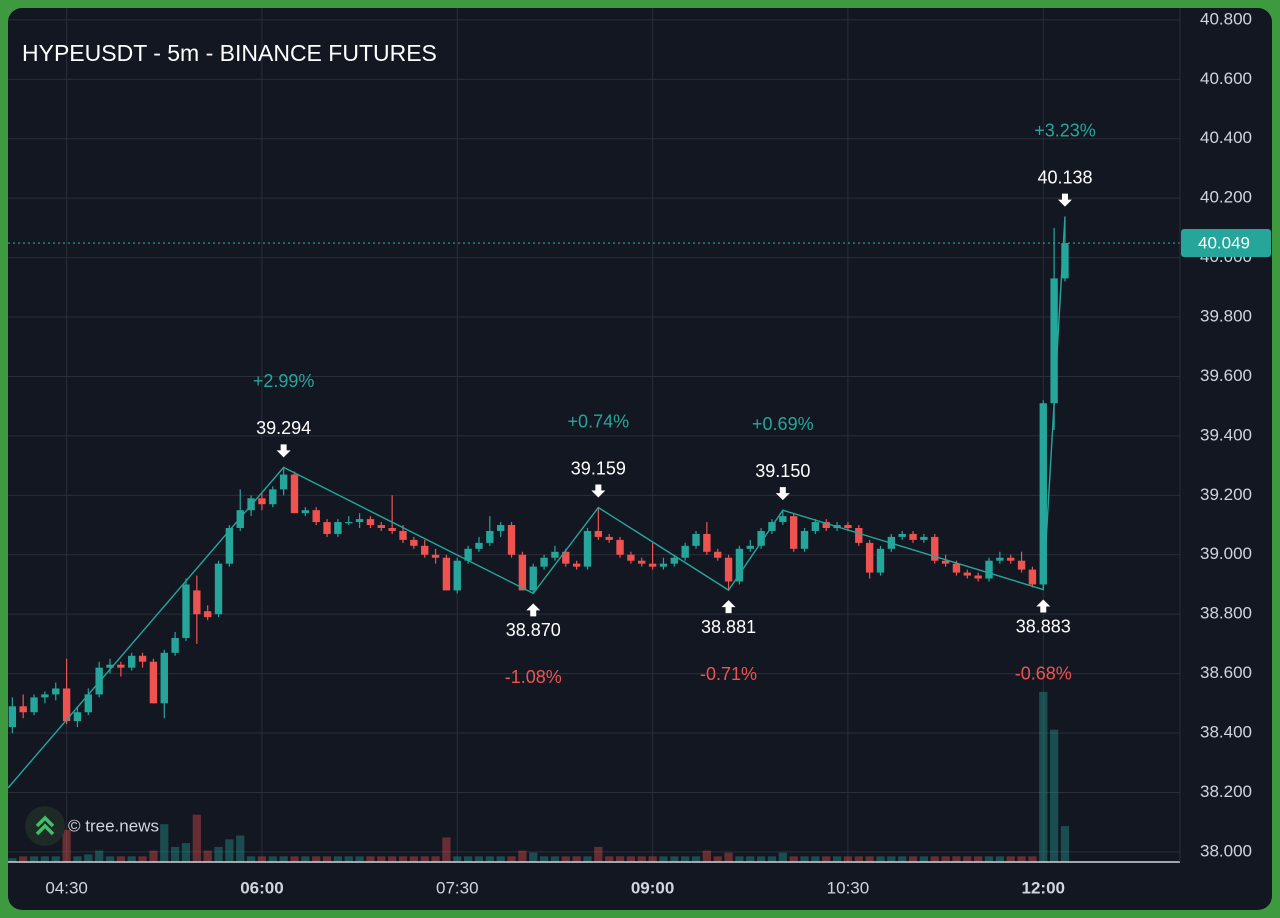 Image resolution: width=1280 pixels, height=918 pixels. Describe the element at coordinates (1226, 434) in the screenshot. I see `y-tick-label: 39.400` at that location.